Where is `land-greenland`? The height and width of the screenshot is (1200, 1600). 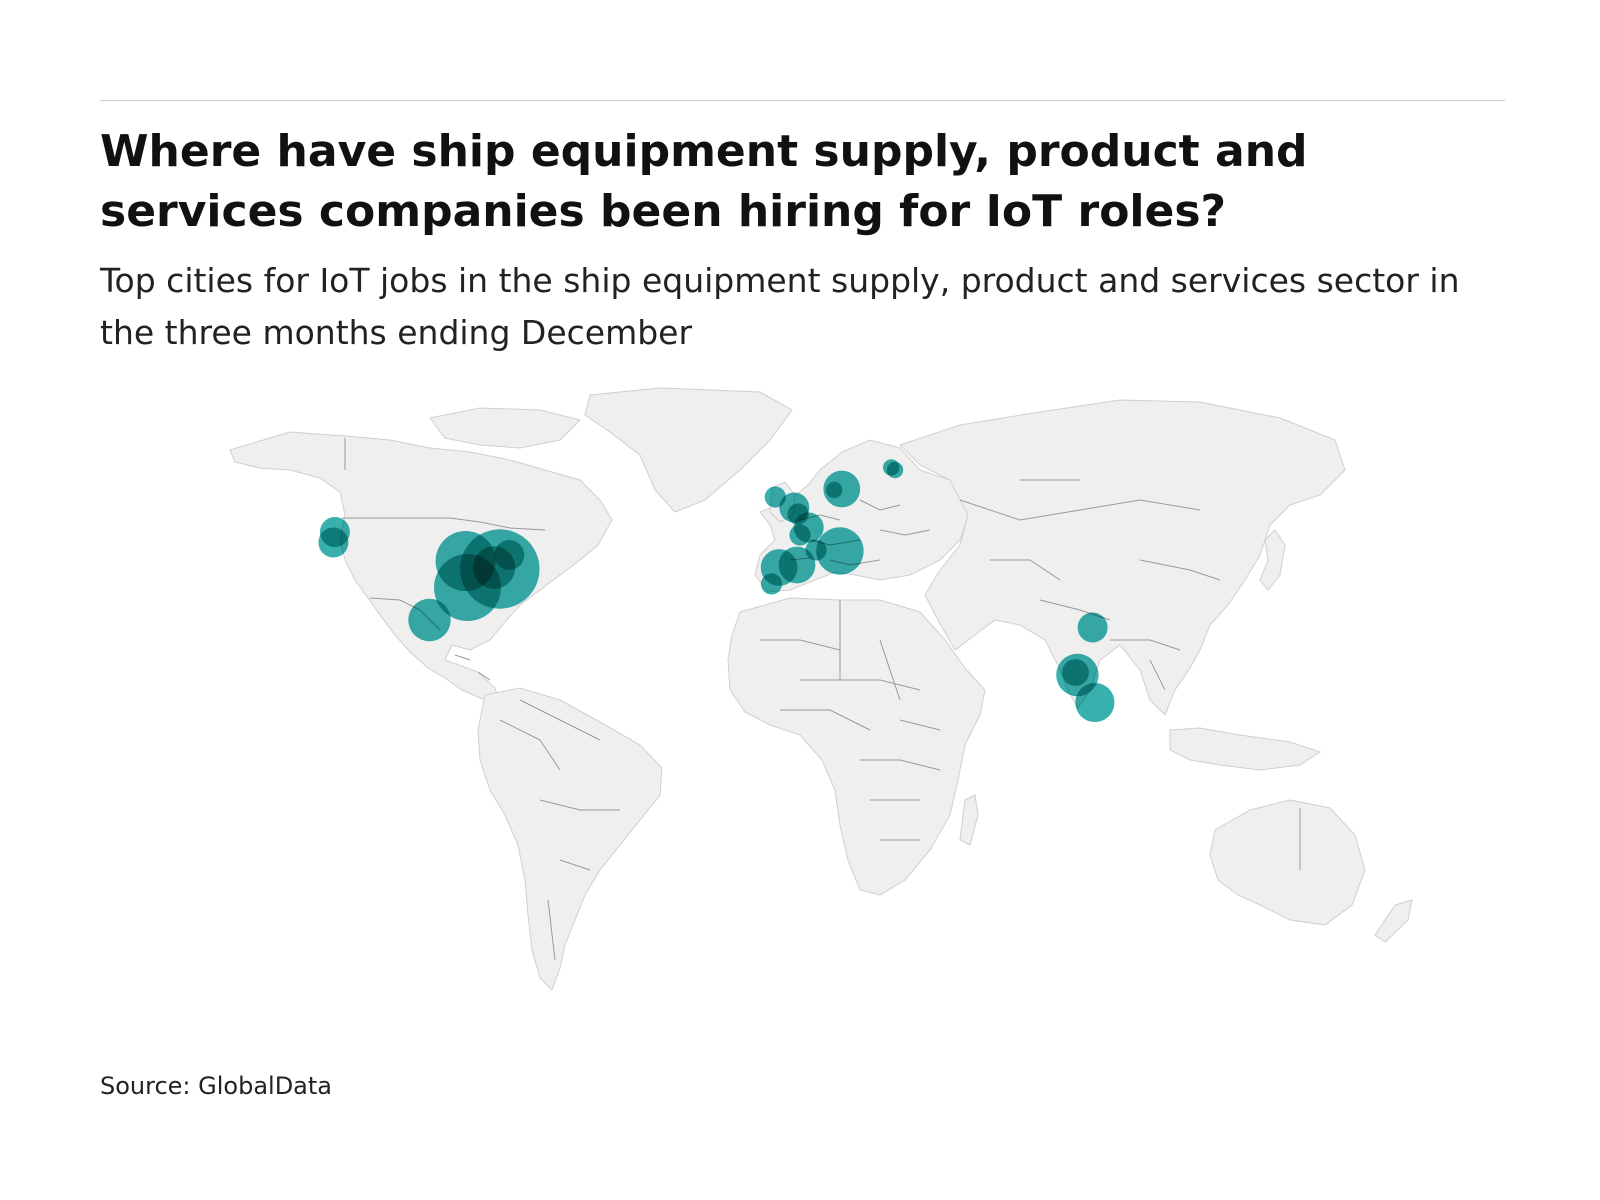 land-greenland is located at coordinates (688, 450).